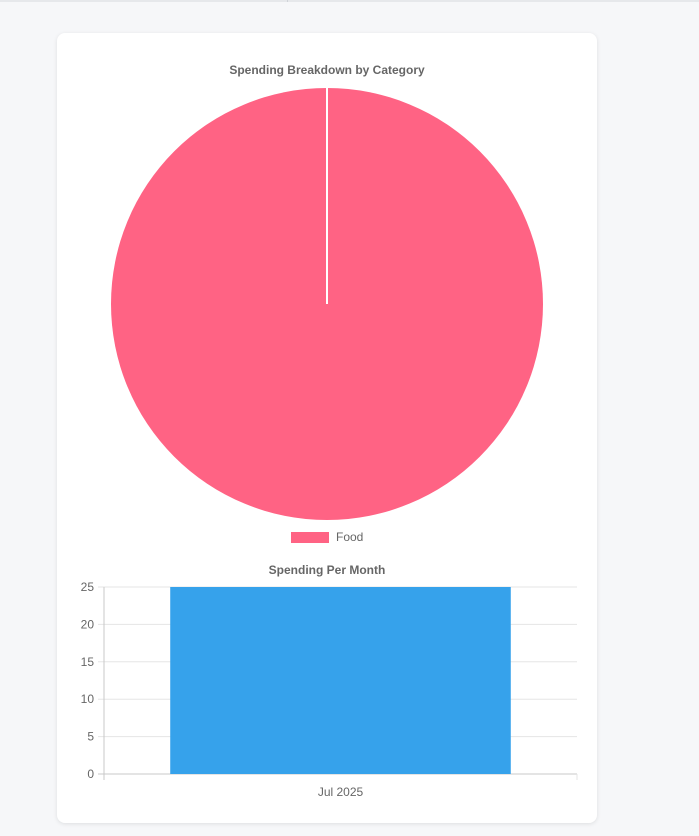 The width and height of the screenshot is (699, 836). What do you see at coordinates (310, 537) in the screenshot?
I see `legend-swatch-food` at bounding box center [310, 537].